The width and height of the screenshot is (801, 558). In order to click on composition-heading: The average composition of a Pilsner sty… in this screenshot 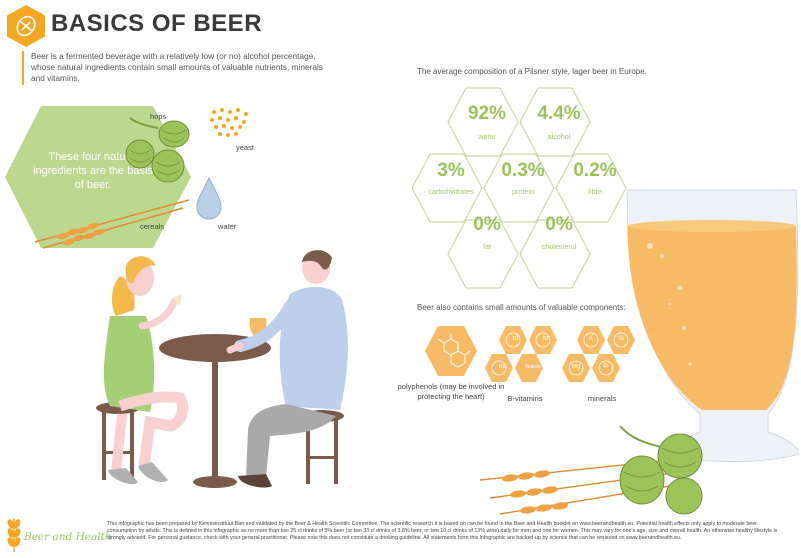, I will do `click(532, 71)`.